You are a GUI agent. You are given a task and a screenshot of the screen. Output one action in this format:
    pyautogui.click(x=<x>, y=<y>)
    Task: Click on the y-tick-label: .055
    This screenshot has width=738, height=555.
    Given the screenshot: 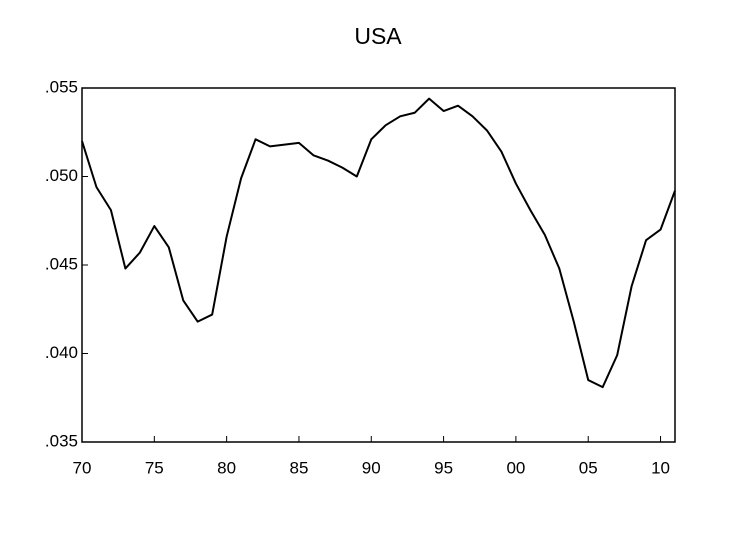 What is the action you would take?
    pyautogui.click(x=61, y=86)
    